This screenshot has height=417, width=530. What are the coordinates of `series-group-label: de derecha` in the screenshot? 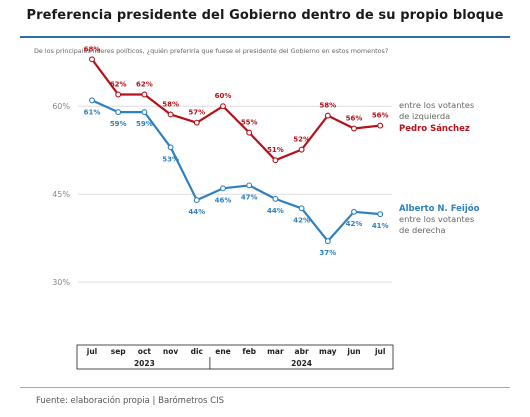 It's located at (422, 230).